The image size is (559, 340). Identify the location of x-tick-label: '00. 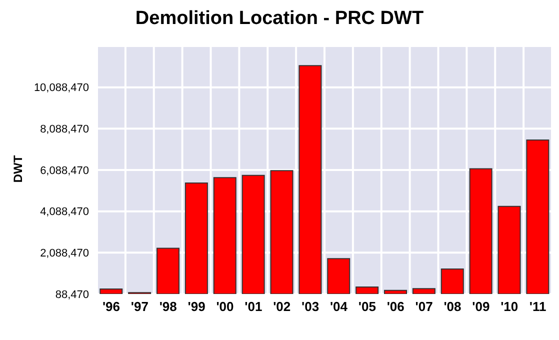
(225, 306).